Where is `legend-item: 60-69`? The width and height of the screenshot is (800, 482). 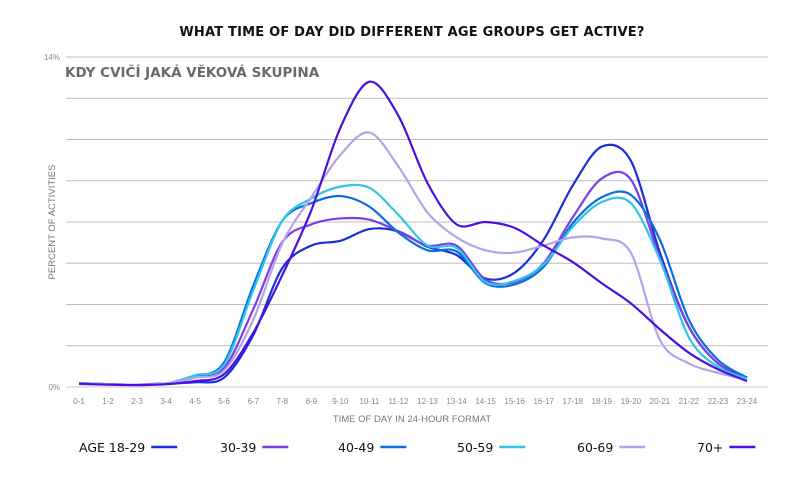
legend-item: 60-69 is located at coordinates (611, 447).